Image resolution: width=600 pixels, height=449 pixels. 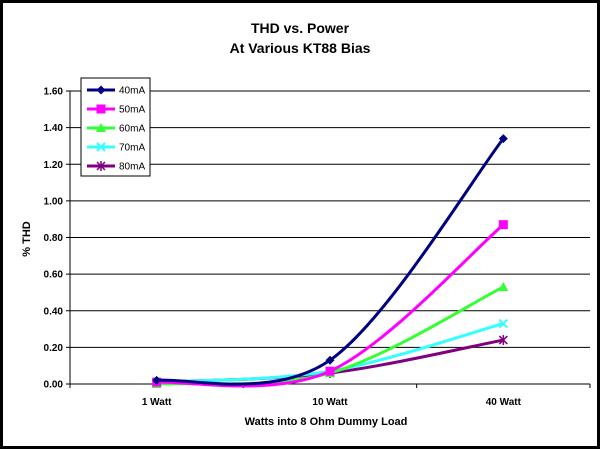 What do you see at coordinates (116, 148) in the screenshot?
I see `legend-item: 70mA` at bounding box center [116, 148].